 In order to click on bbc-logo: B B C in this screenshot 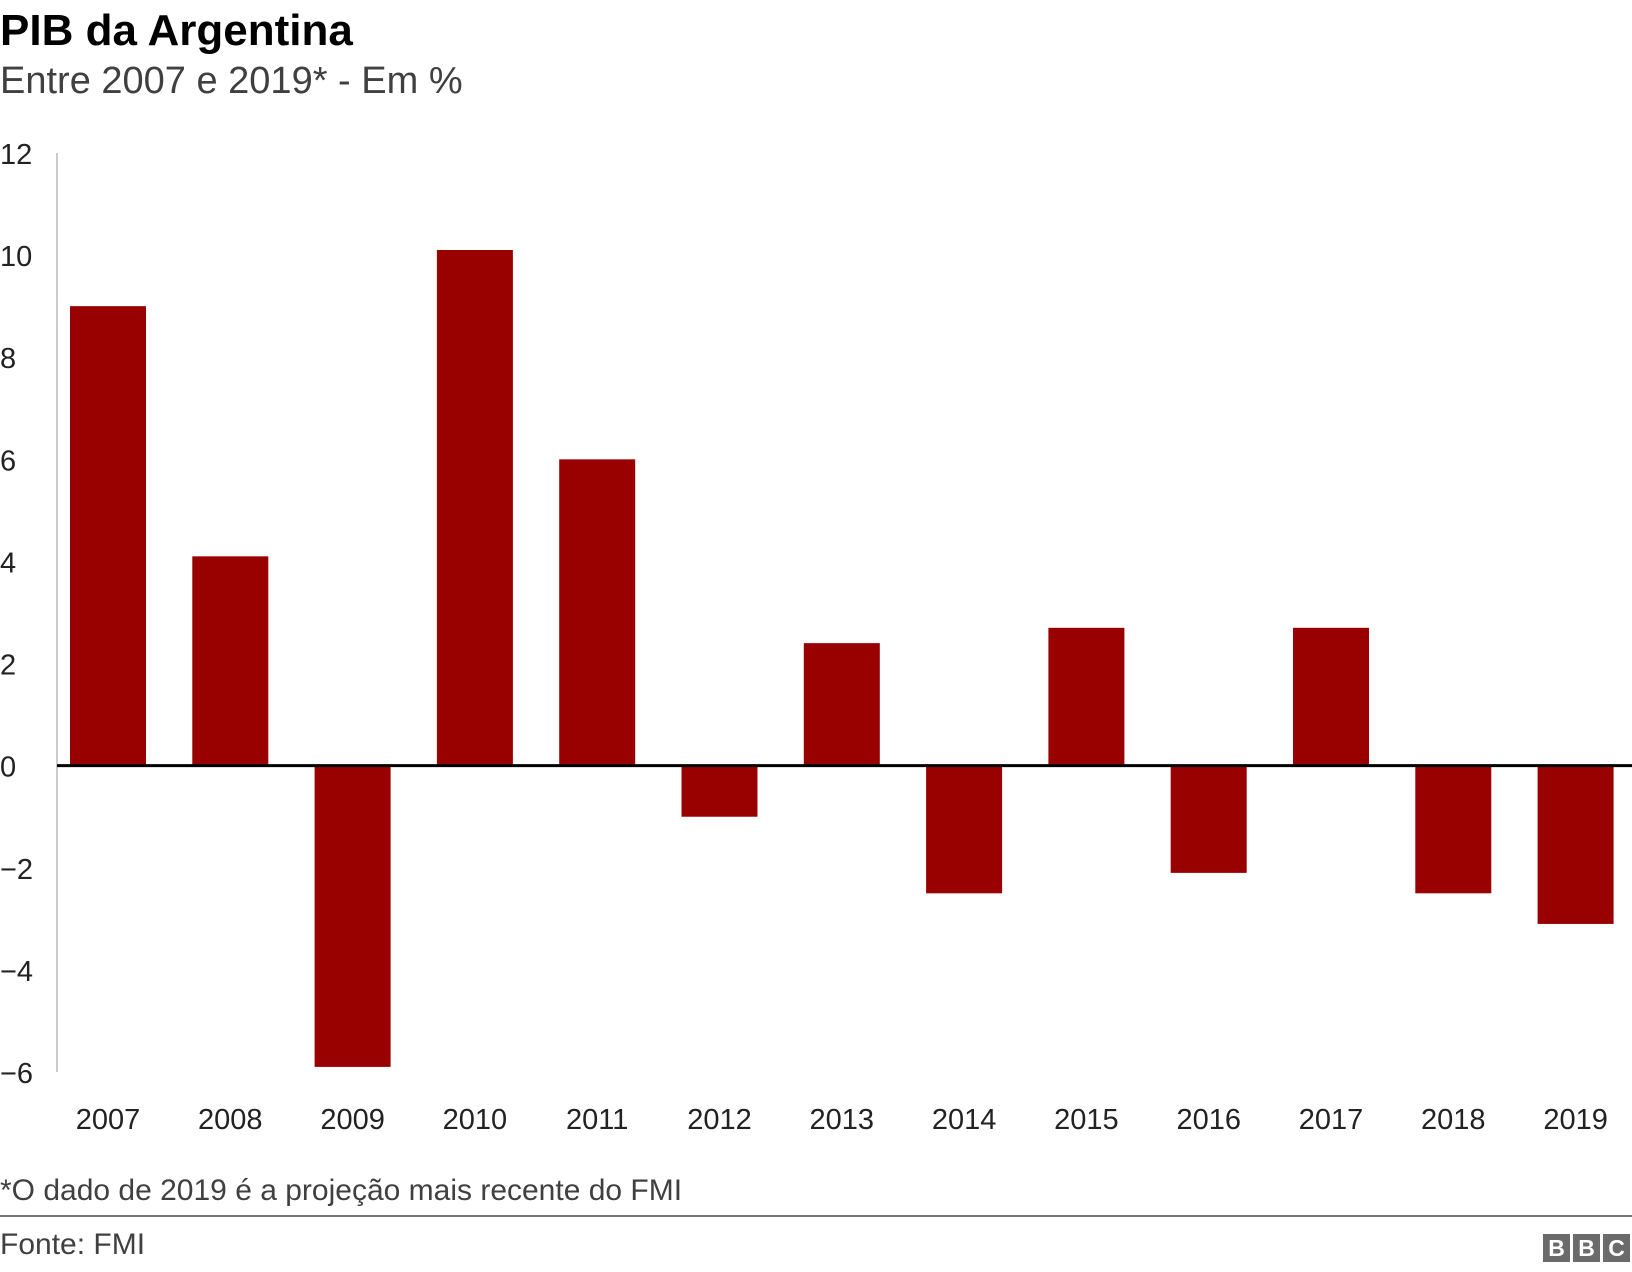, I will do `click(1586, 1248)`.